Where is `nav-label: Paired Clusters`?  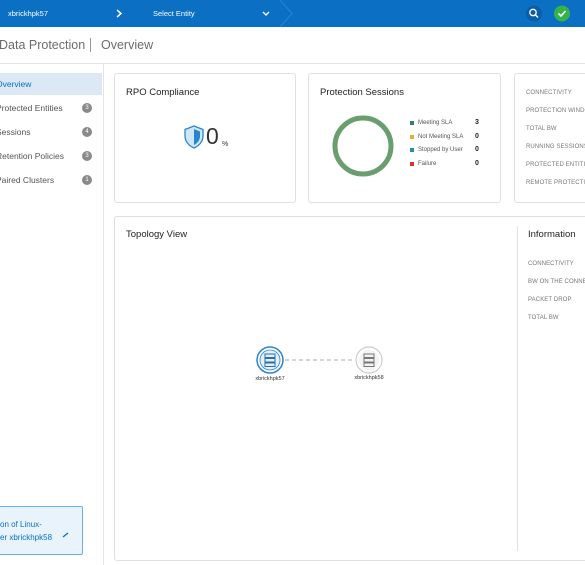
nav-label: Paired Clusters is located at coordinates (27, 180).